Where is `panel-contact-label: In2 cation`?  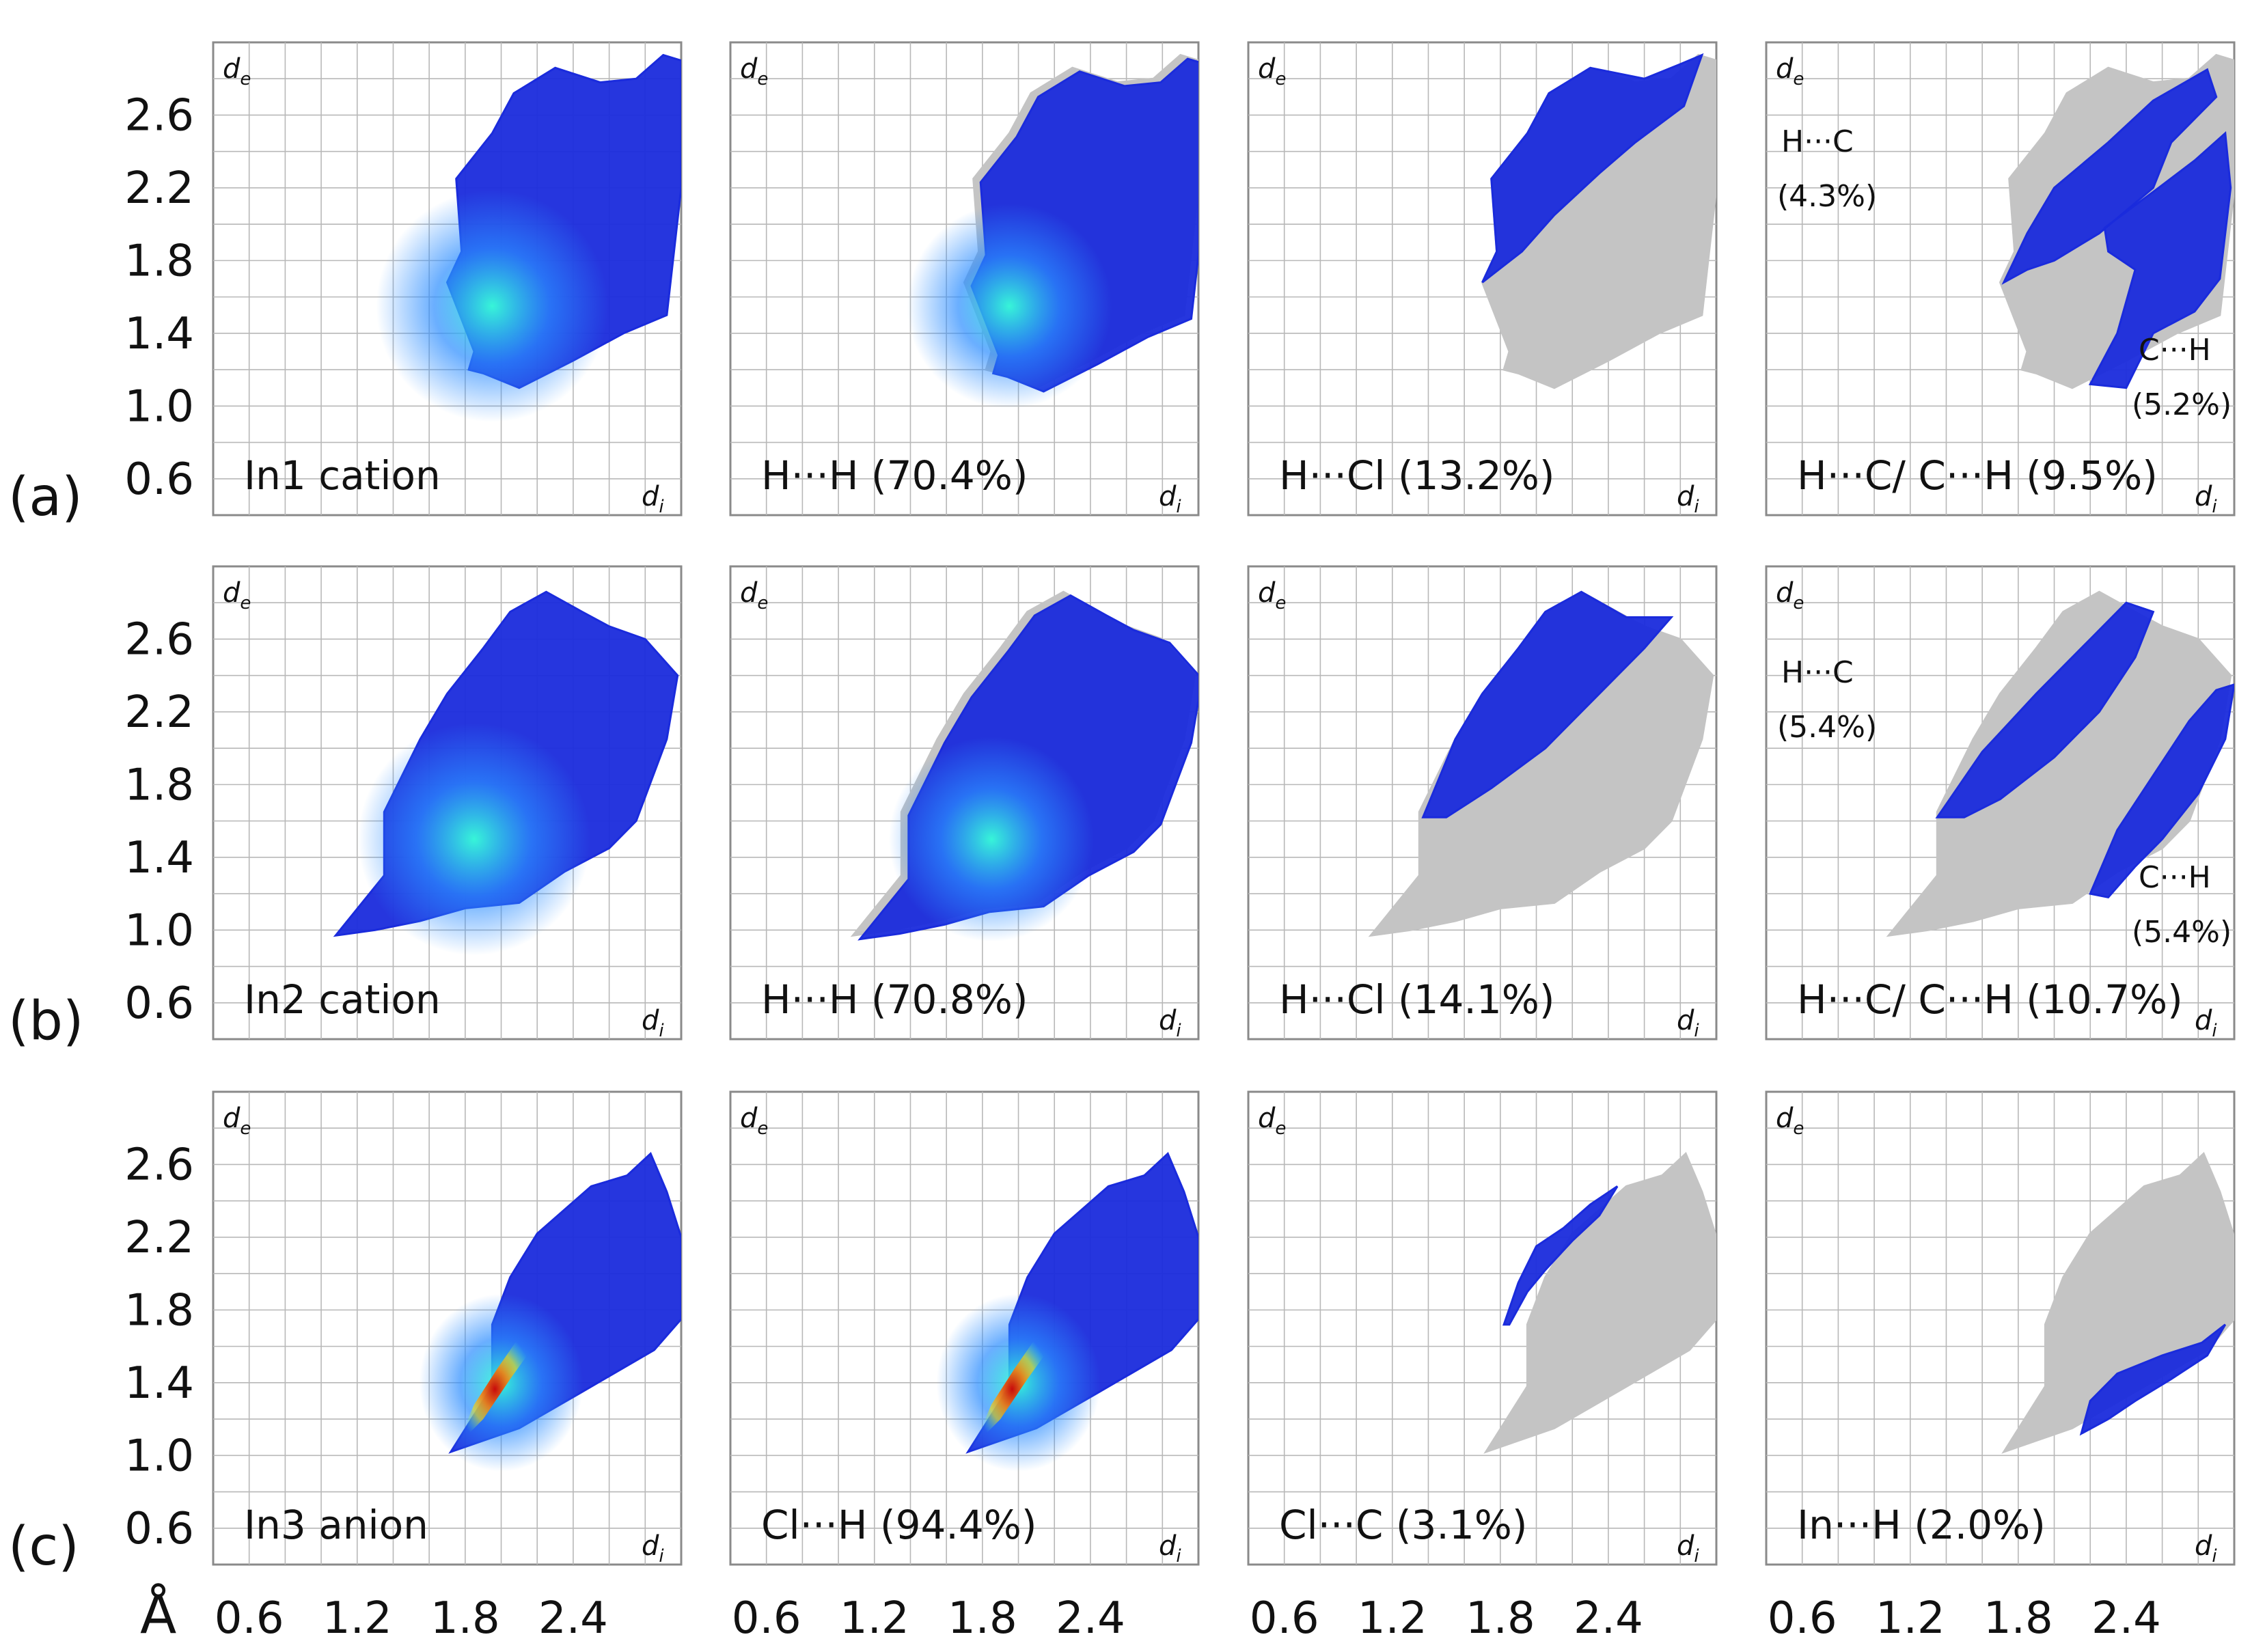
panel-contact-label: In2 cation is located at coordinates (342, 1000).